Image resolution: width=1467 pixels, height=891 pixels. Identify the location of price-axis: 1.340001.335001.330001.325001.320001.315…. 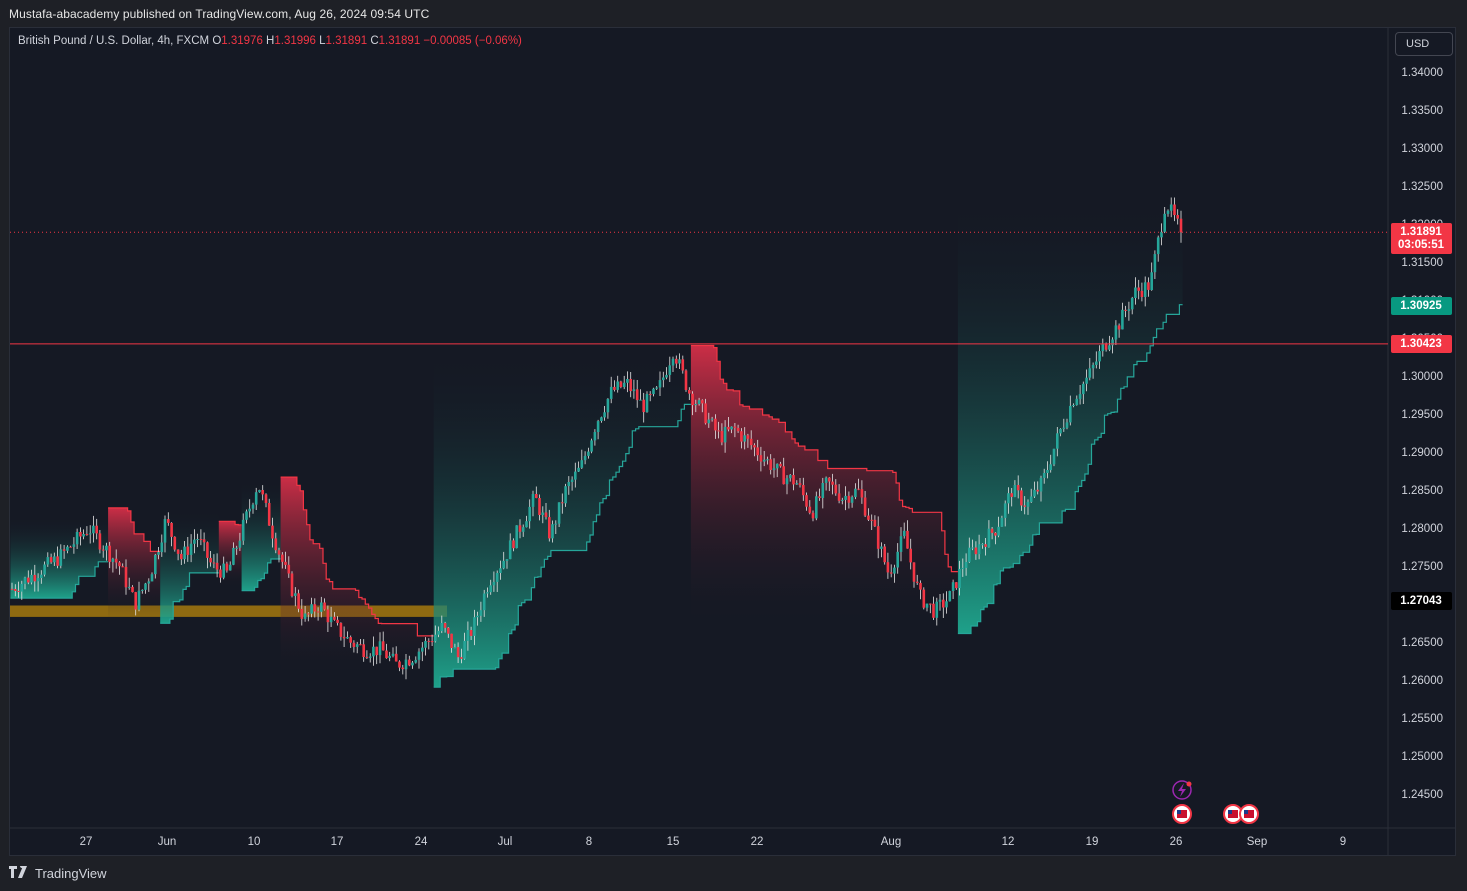
(1422, 434).